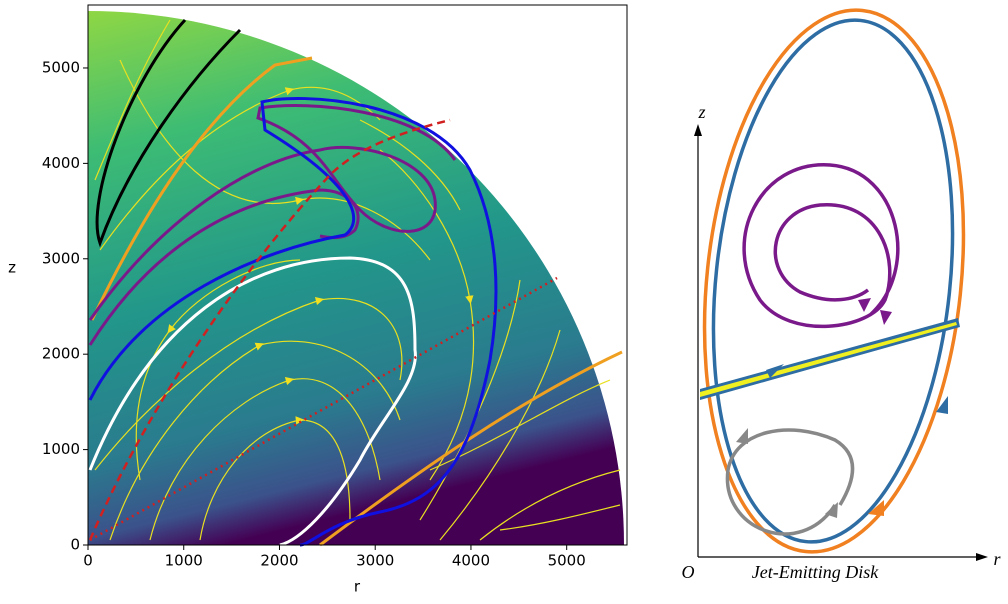  What do you see at coordinates (375, 561) in the screenshot?
I see `x-tick-label: 3000` at bounding box center [375, 561].